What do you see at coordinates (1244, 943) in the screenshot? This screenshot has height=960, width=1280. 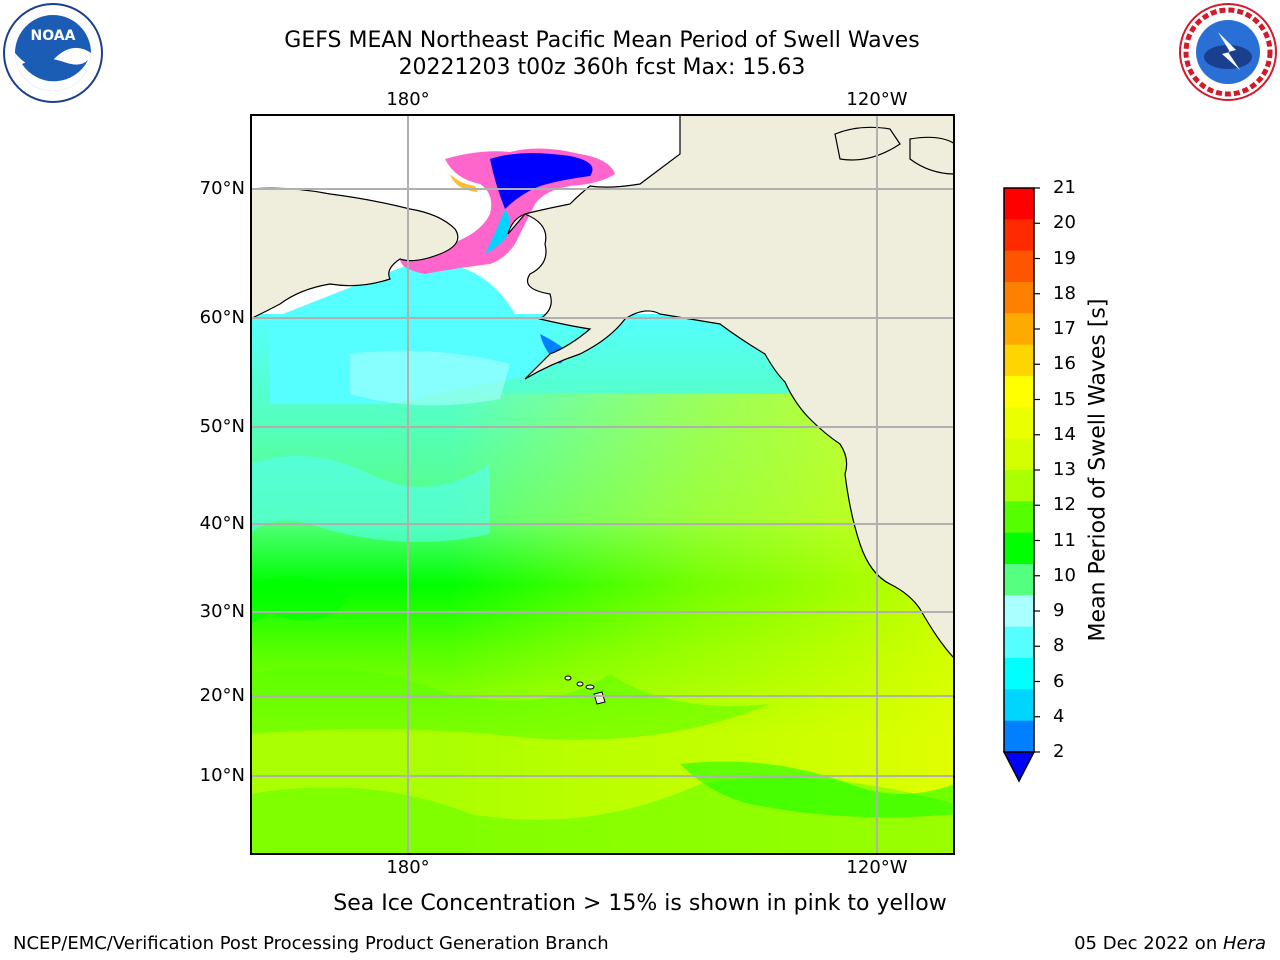 I see `credit-machine: Hera` at bounding box center [1244, 943].